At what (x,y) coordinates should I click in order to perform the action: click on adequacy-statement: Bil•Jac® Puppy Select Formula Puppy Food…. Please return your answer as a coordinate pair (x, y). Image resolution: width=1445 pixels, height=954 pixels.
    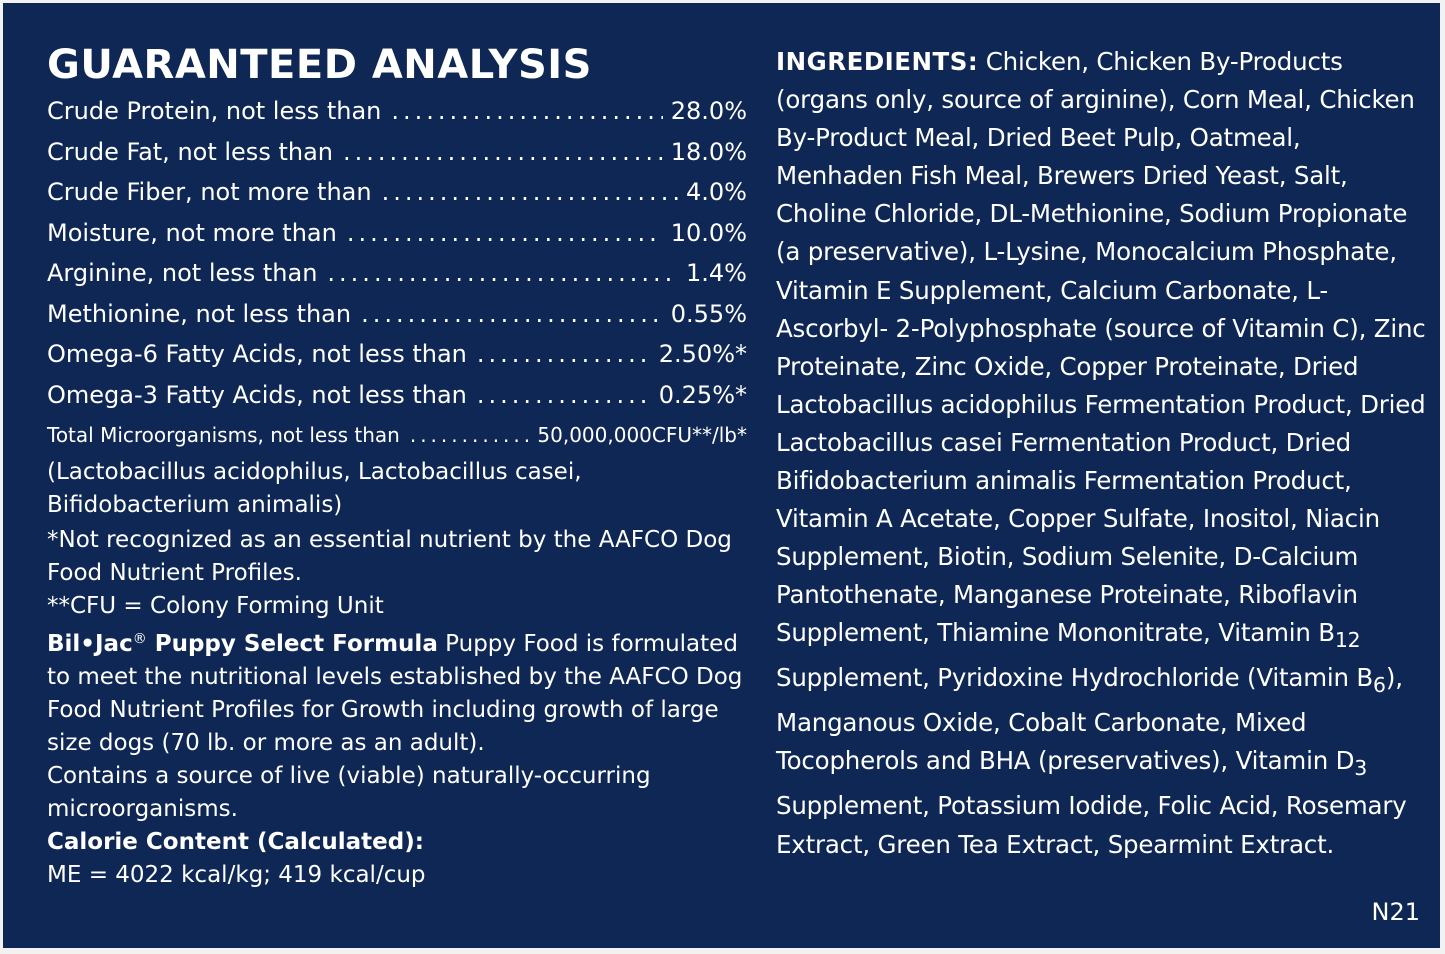
    Looking at the image, I should click on (397, 691).